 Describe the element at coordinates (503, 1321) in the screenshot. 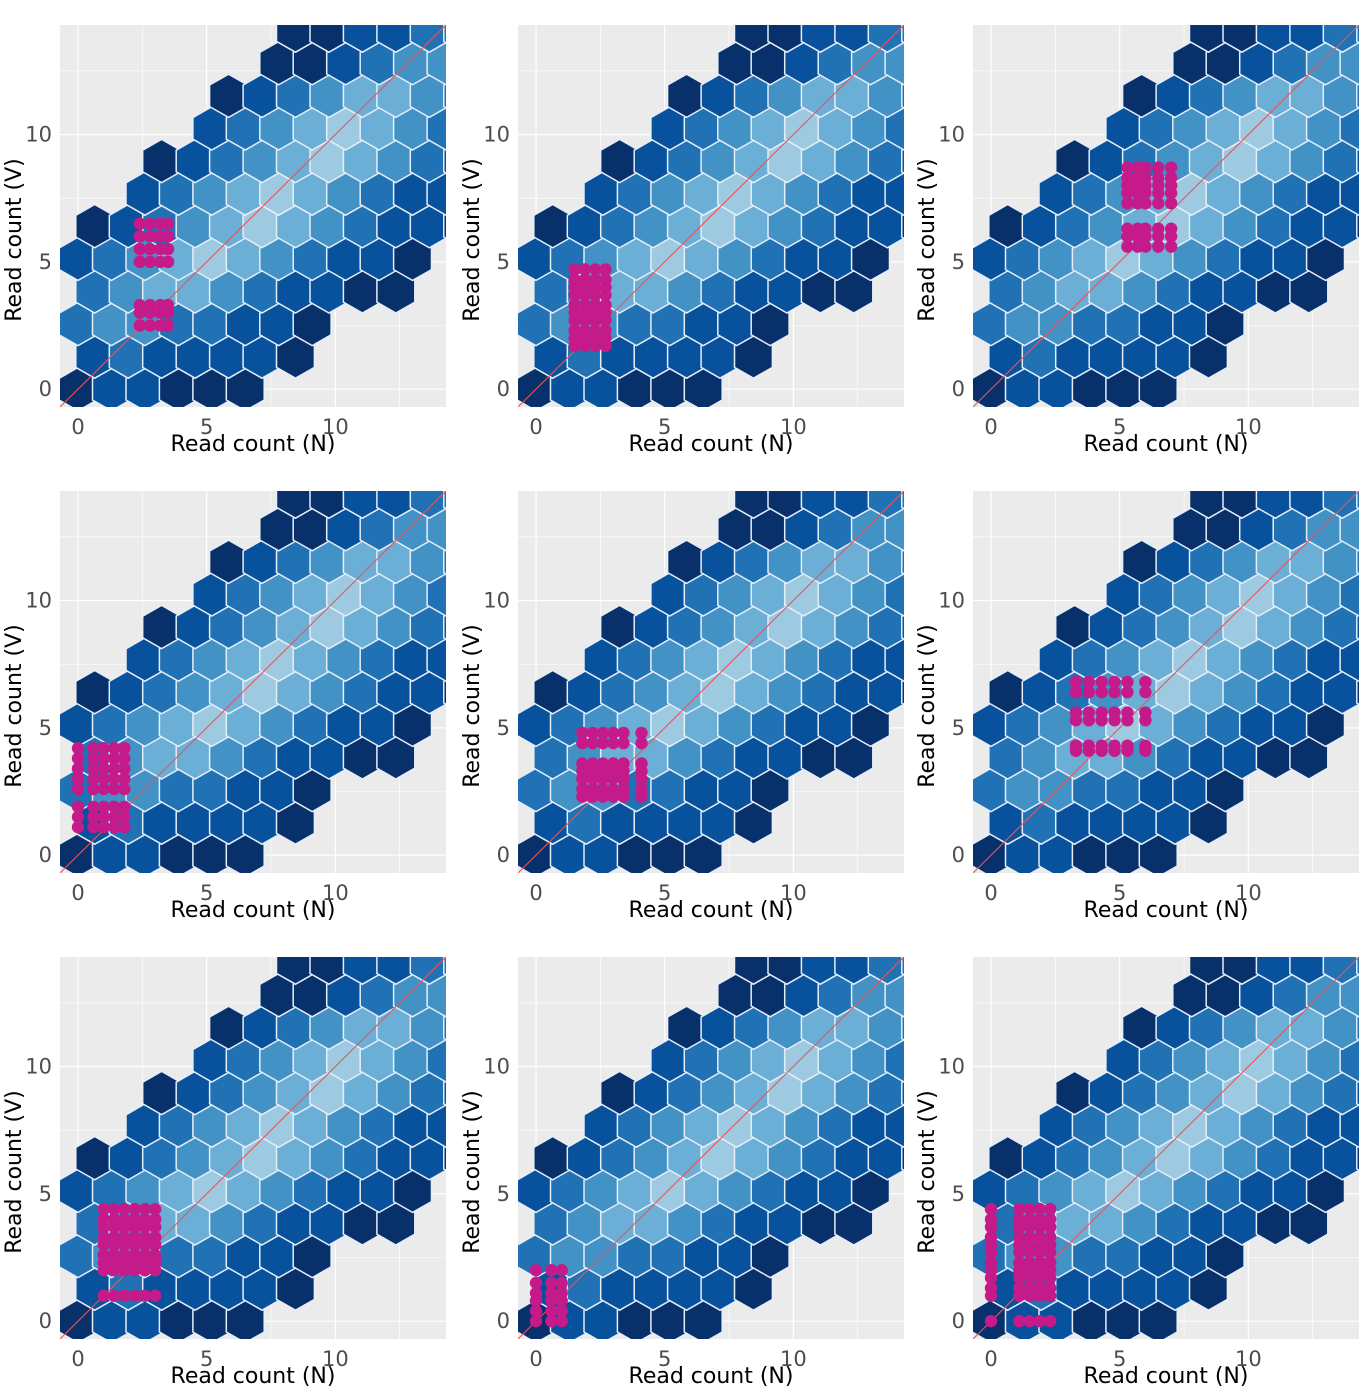

I see `y-tick-label: 0` at that location.